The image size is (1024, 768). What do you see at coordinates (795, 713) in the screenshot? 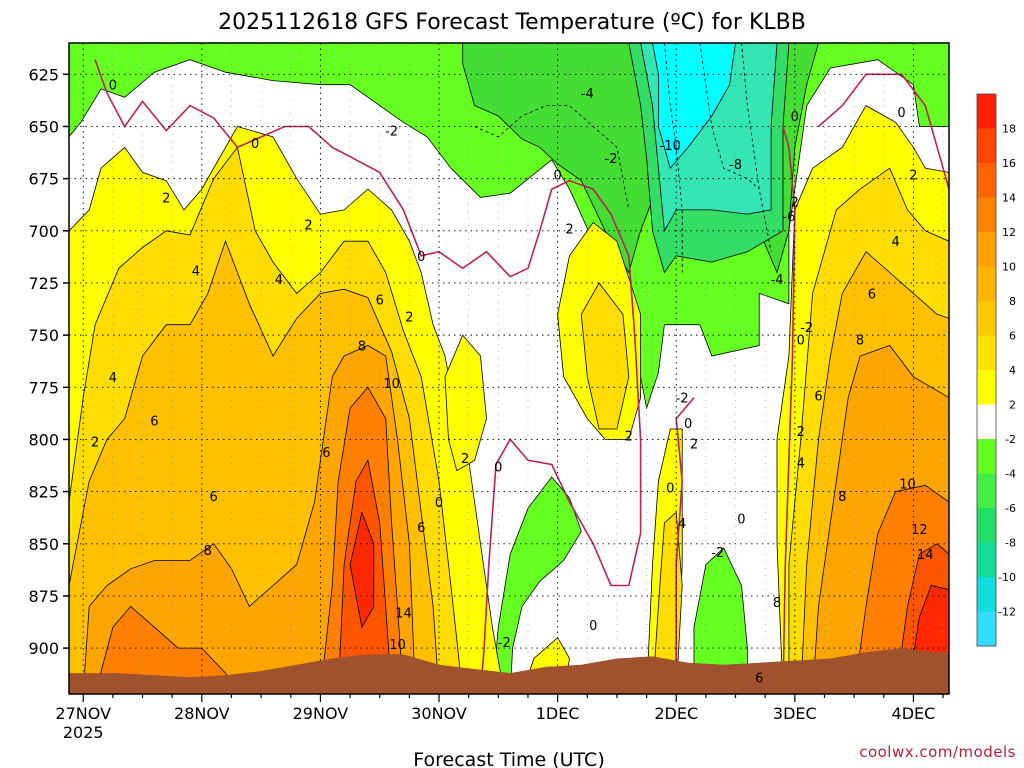
I see `x-tick-label: 3DEC` at bounding box center [795, 713].